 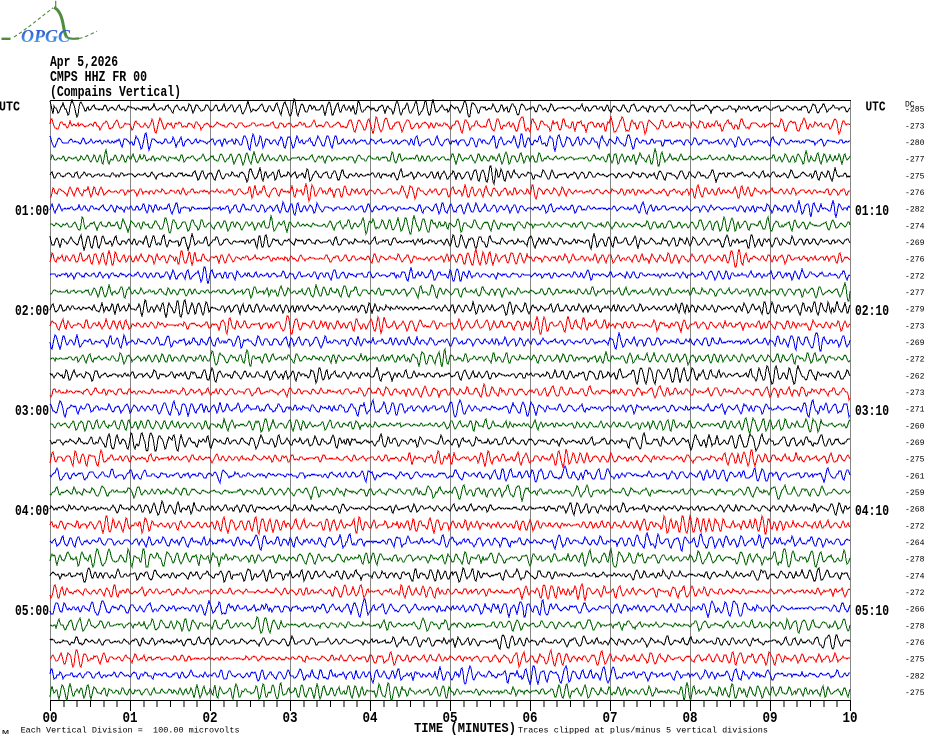 What do you see at coordinates (690, 719) in the screenshot?
I see `svg-text: 08` at bounding box center [690, 719].